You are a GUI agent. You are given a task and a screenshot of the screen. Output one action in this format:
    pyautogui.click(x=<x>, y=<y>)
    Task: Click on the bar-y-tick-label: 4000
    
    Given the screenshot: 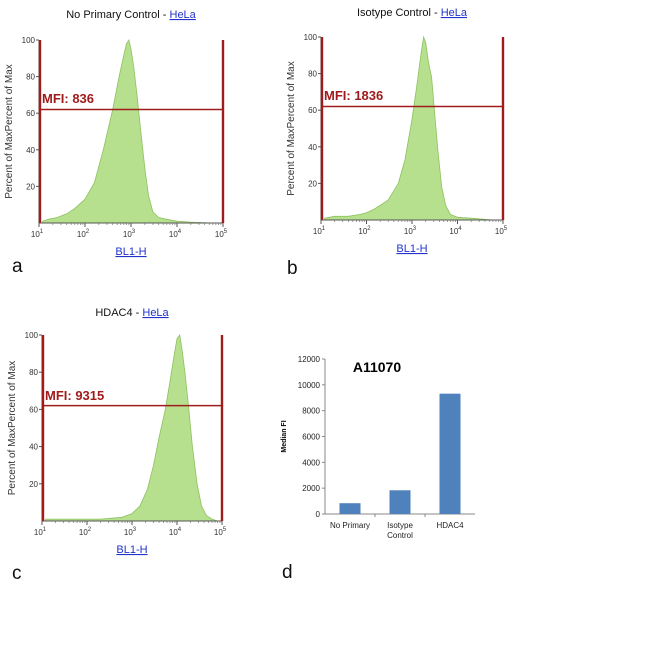 What is the action you would take?
    pyautogui.click(x=311, y=462)
    